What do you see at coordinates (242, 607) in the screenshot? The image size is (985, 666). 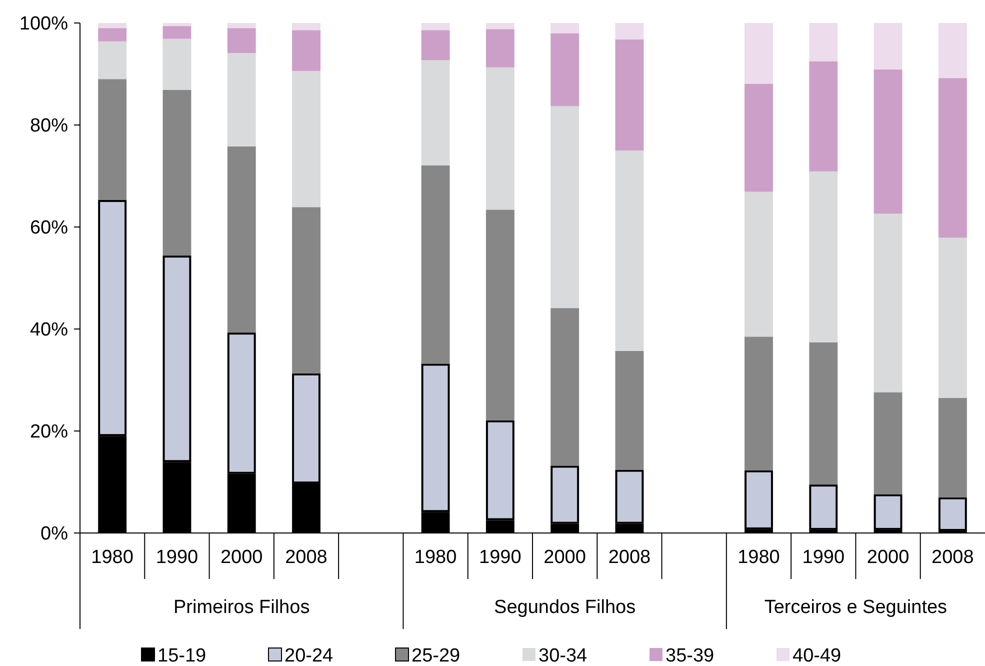 I see `text: Primeiros Filhos` at bounding box center [242, 607].